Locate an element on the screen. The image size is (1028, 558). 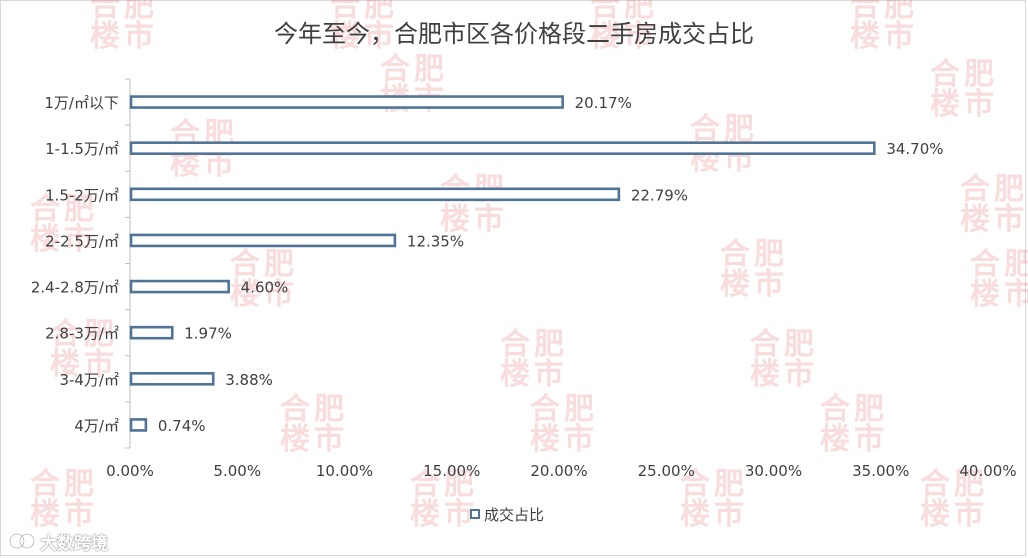
data-label: 22.79% is located at coordinates (659, 195).